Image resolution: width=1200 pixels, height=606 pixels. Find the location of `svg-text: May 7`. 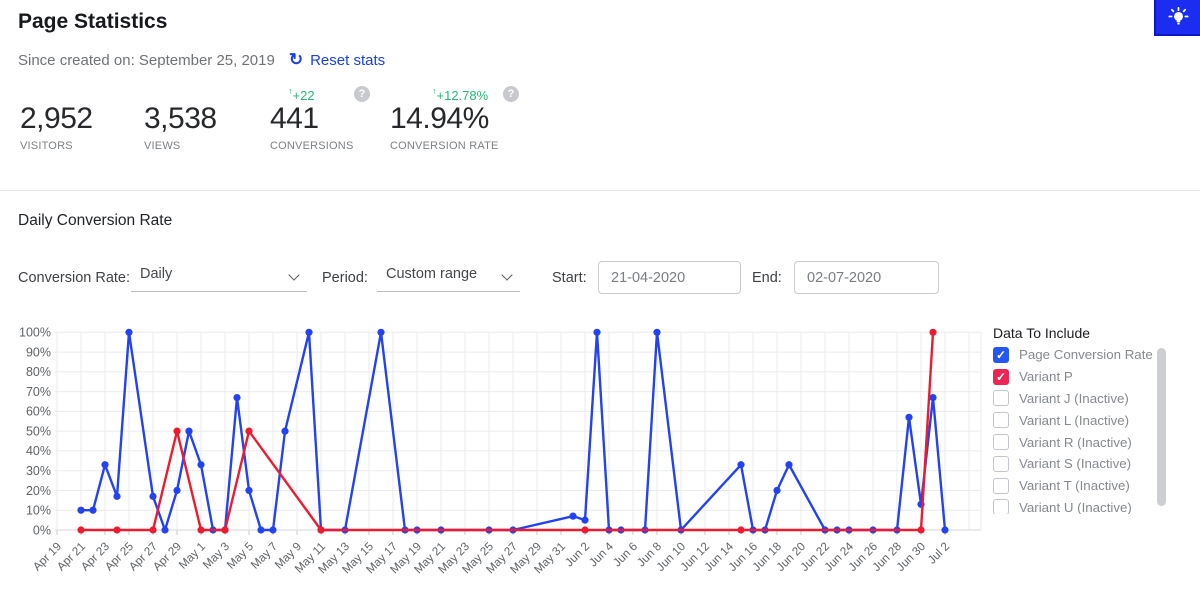

svg-text: May 7 is located at coordinates (264, 556).